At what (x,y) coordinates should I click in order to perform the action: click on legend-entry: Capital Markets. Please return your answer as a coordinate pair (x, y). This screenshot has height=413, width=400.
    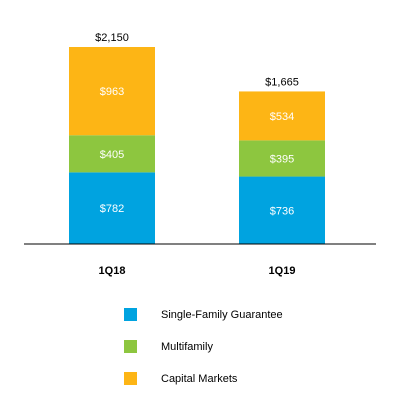
    Looking at the image, I should click on (199, 379).